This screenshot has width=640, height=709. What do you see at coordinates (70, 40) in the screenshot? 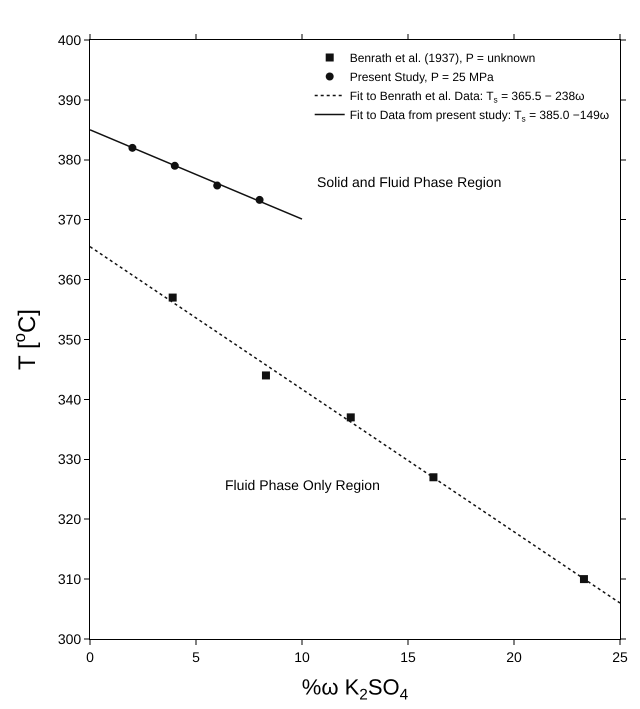
I see `y-tick-label: 400` at bounding box center [70, 40].